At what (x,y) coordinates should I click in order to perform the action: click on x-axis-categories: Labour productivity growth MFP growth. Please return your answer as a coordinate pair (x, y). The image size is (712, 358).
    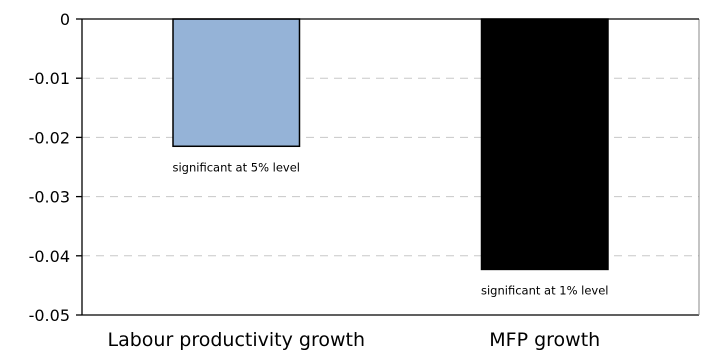
    Looking at the image, I should click on (353, 340).